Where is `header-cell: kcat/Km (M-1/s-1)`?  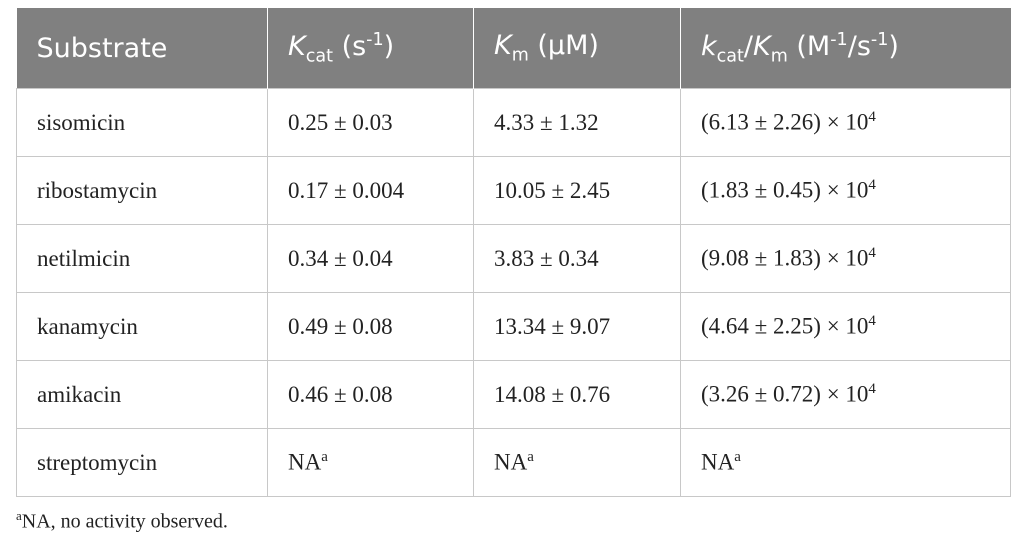
header-cell: kcat/Km (M-1/s-1) is located at coordinates (845, 48).